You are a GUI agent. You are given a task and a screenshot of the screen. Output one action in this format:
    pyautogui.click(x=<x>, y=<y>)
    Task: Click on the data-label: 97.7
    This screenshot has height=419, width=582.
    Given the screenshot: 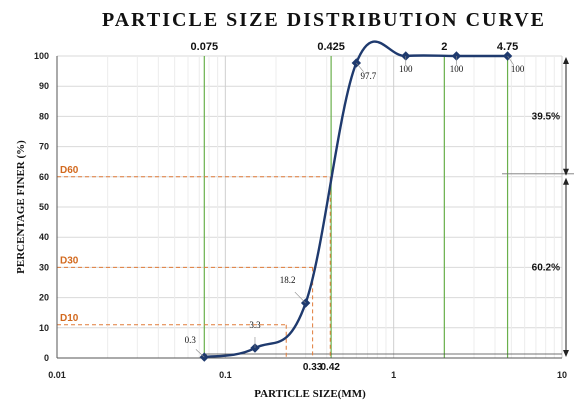 What is the action you would take?
    pyautogui.click(x=368, y=76)
    